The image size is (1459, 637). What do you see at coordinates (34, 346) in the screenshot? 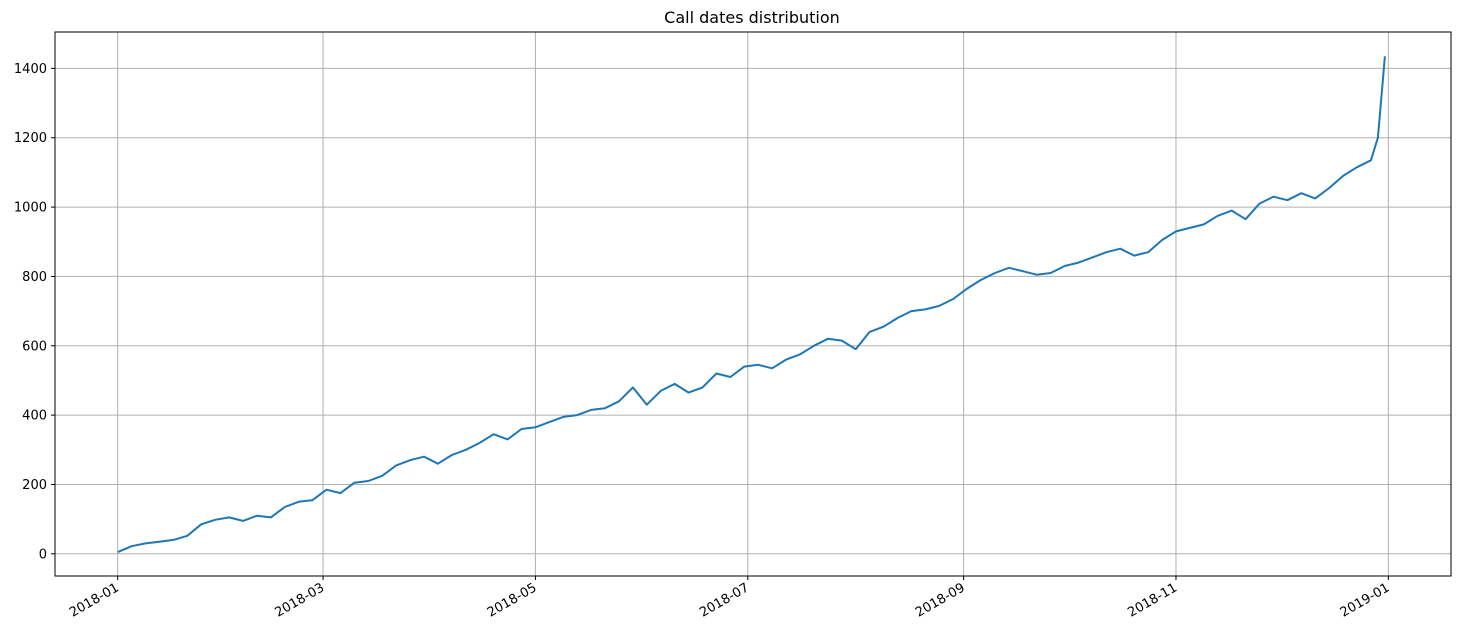
I see `y-tick-label: 600` at bounding box center [34, 346].